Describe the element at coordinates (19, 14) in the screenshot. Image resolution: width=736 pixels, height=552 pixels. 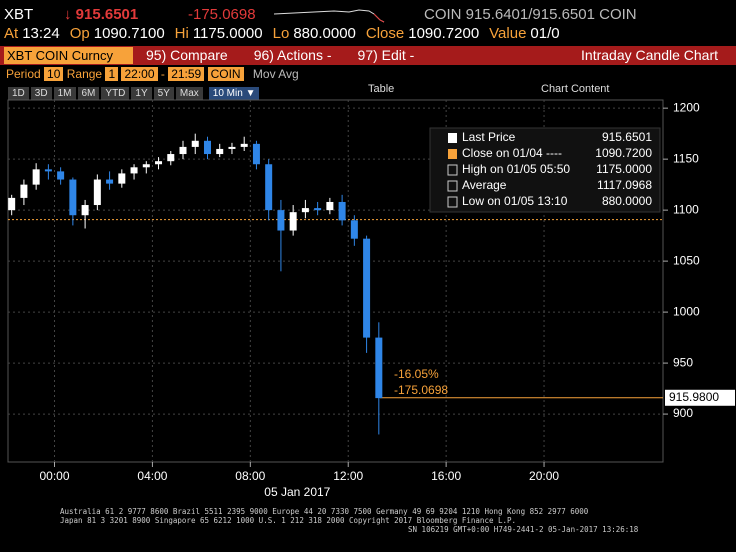
I see `ticker: XBT` at that location.